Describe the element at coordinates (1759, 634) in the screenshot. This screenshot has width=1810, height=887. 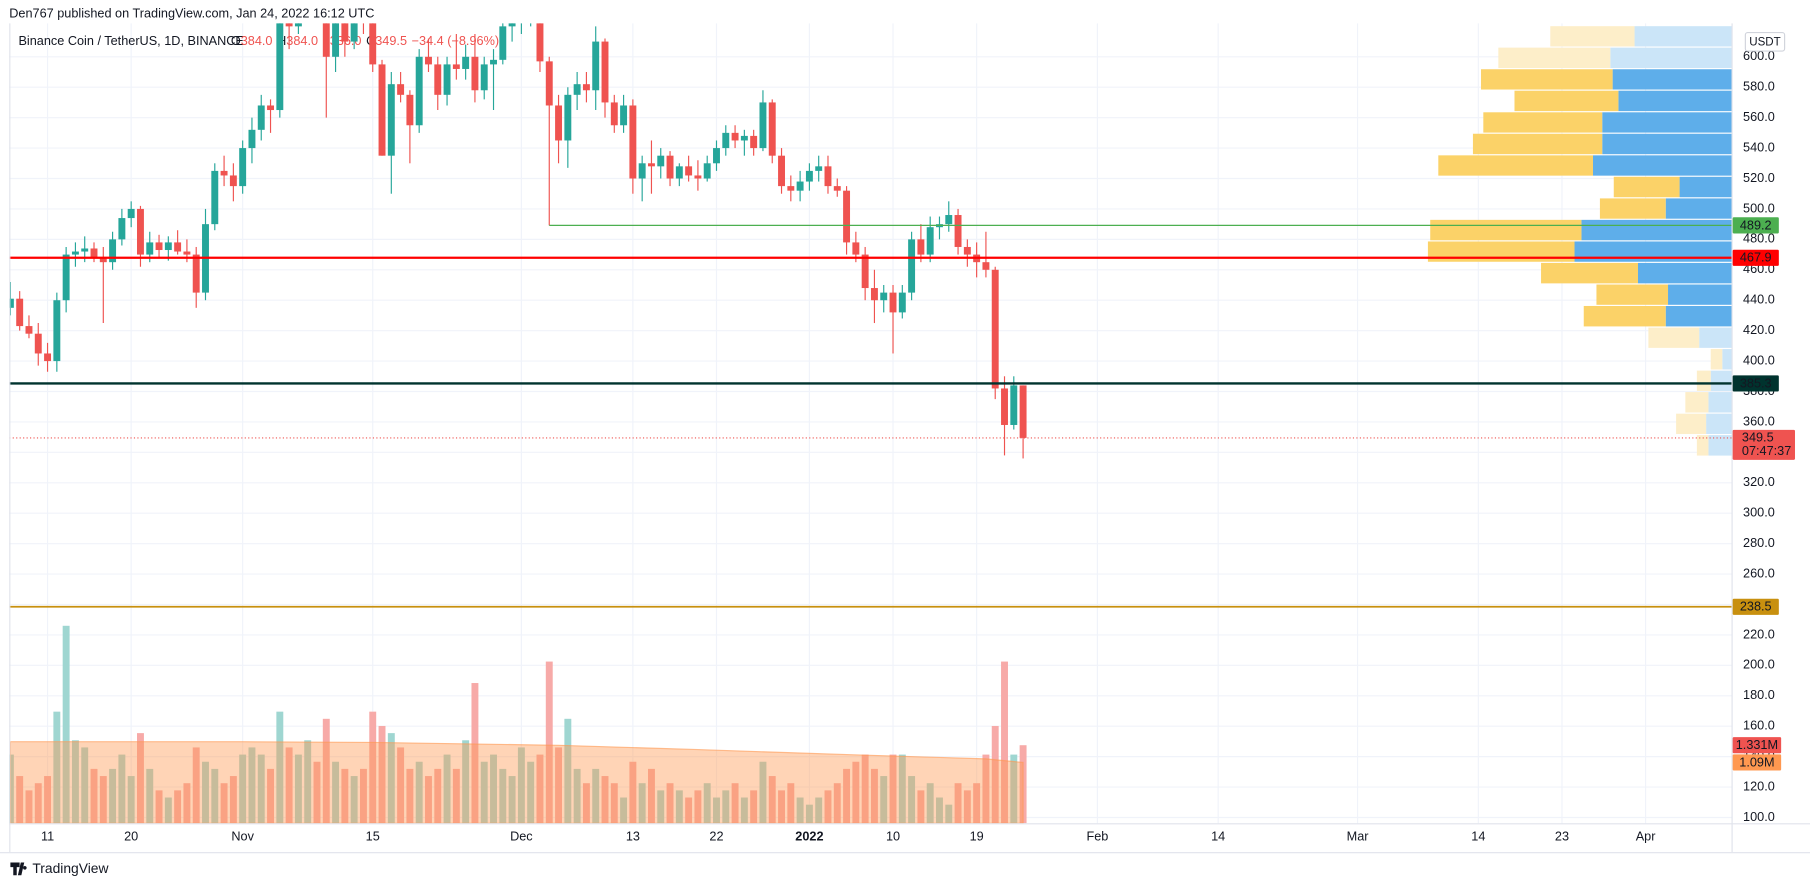
I see `y-tick-label: 220.0` at that location.